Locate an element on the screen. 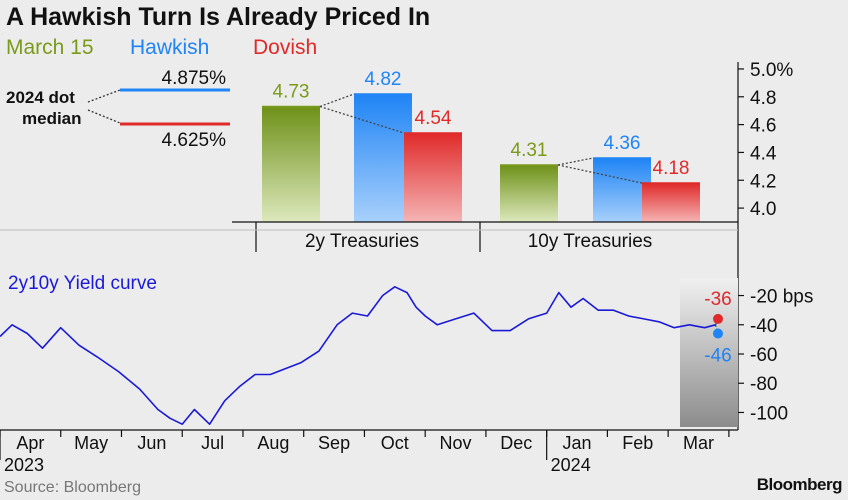  legend-hawkish: Hawkish is located at coordinates (169, 47).